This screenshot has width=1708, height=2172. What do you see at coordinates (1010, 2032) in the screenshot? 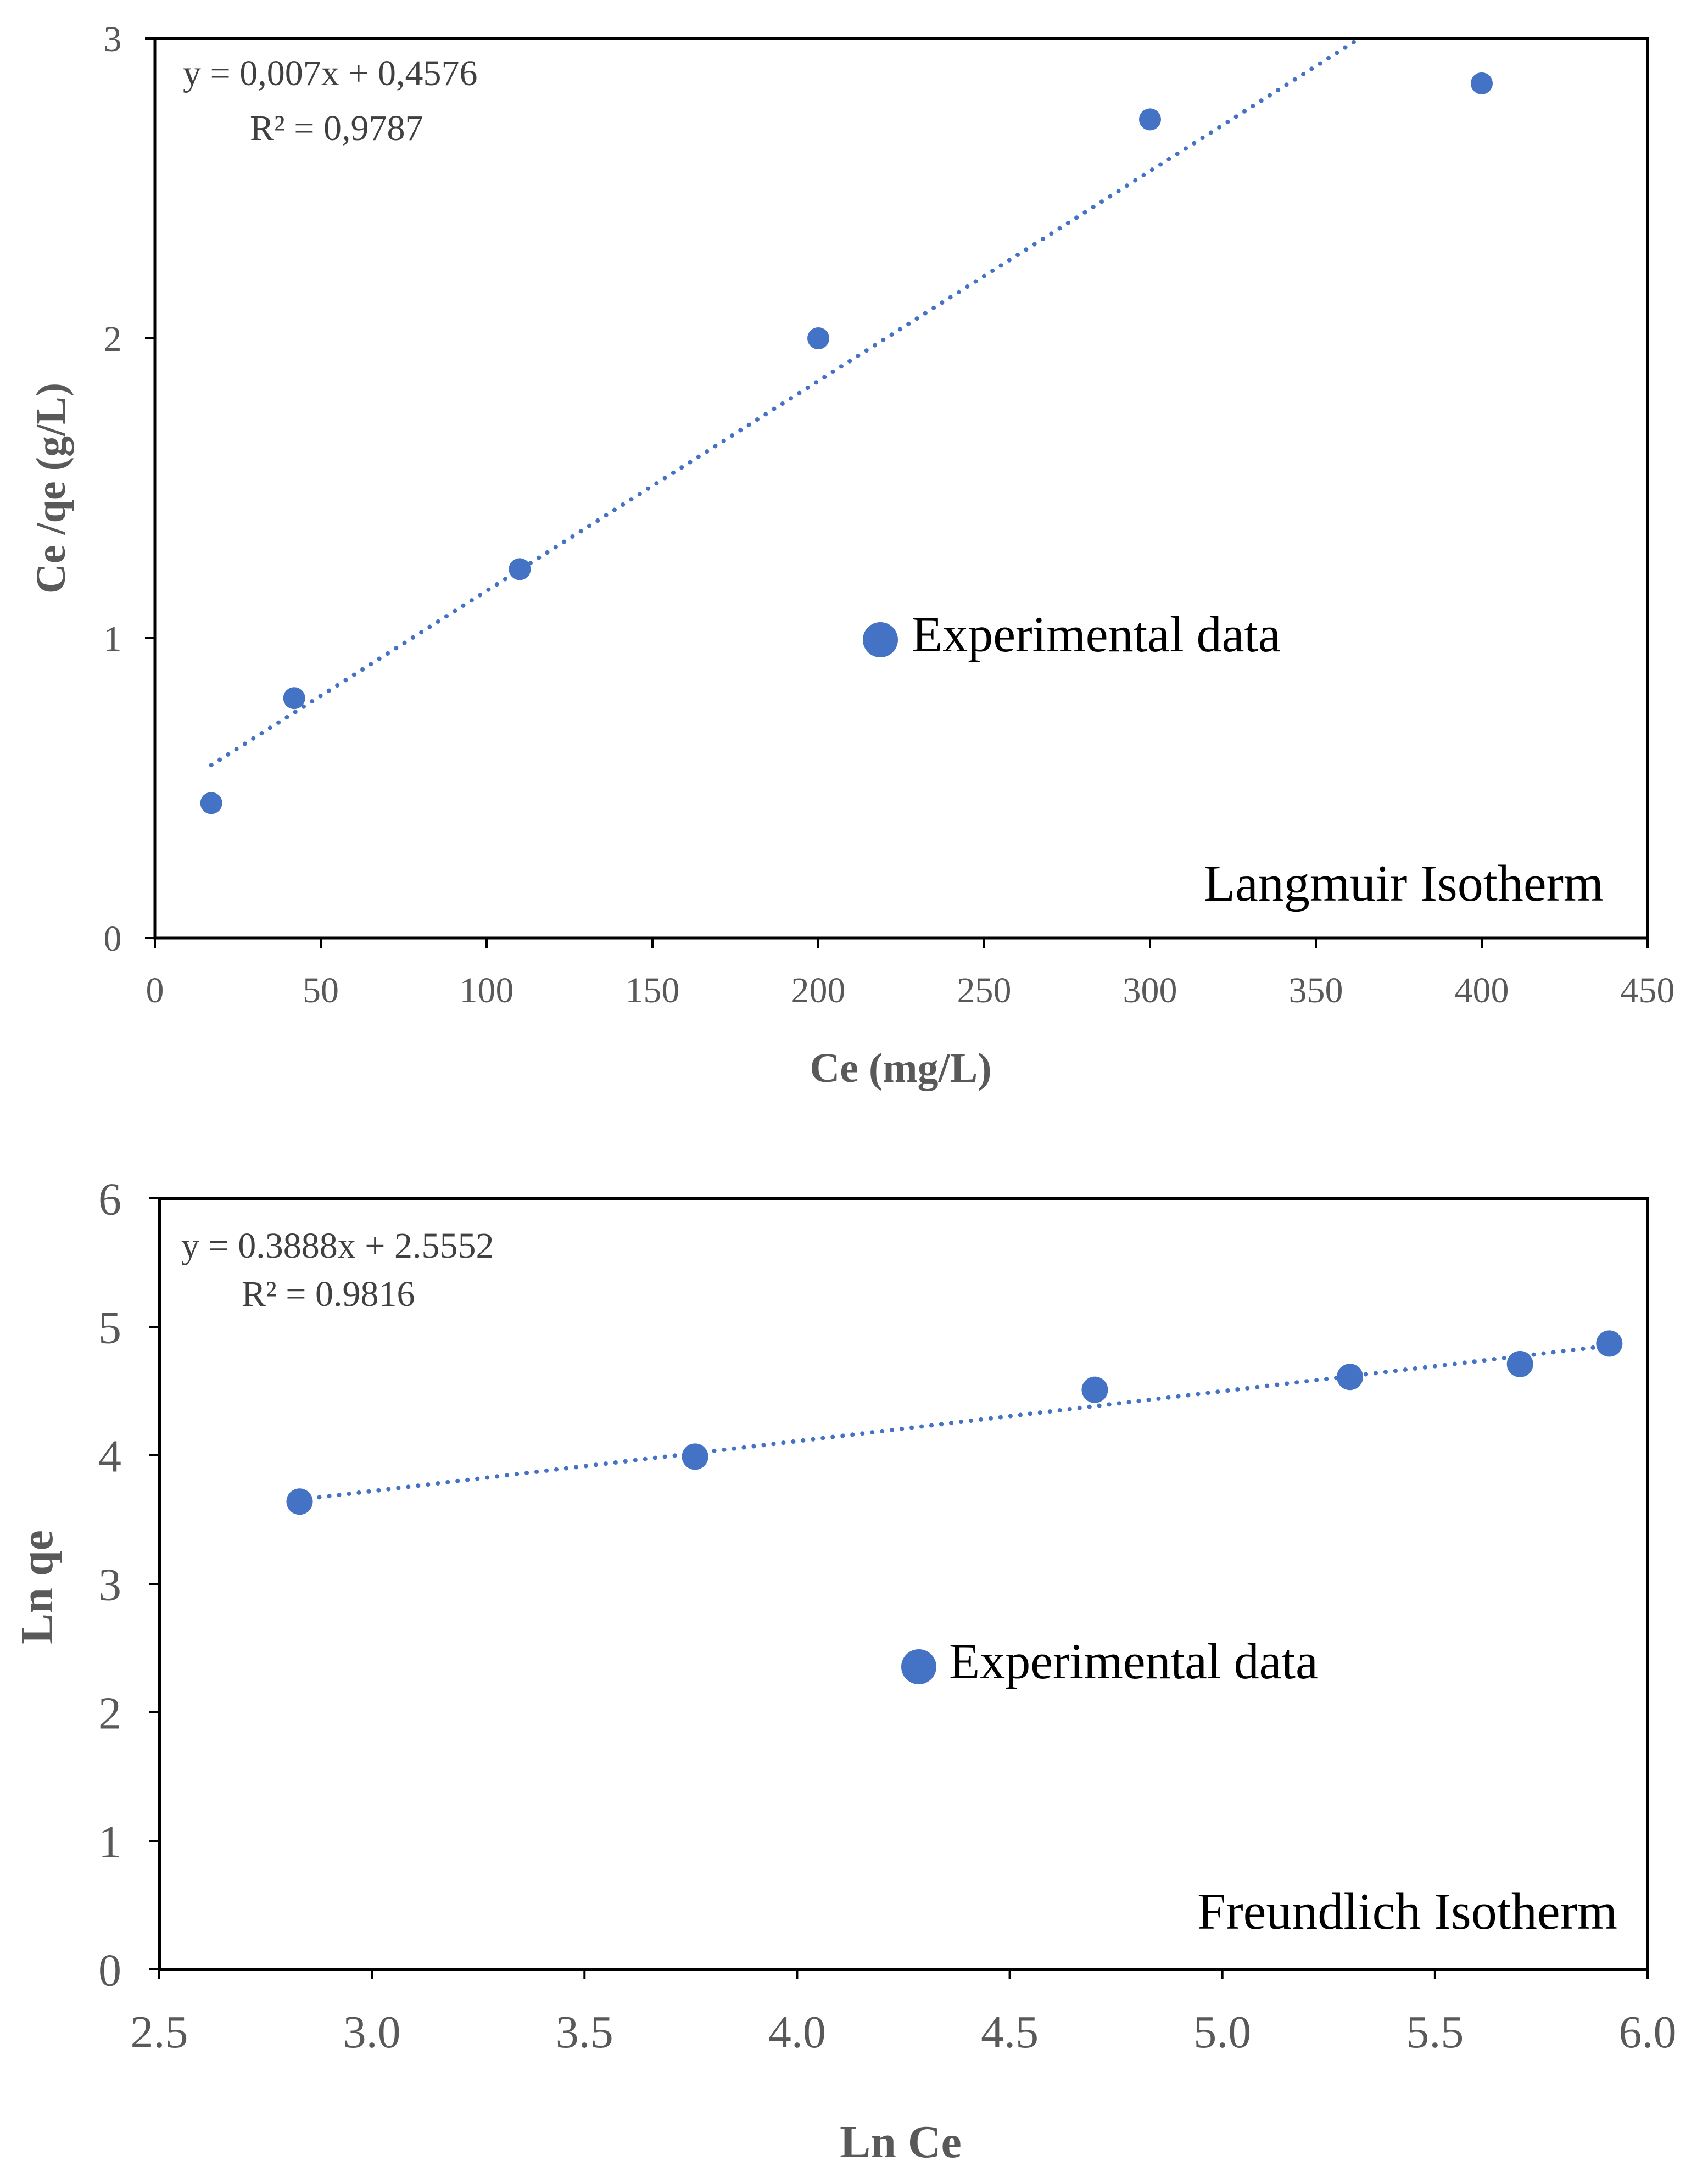
I see `x-tick-label: 4.5` at bounding box center [1010, 2032].